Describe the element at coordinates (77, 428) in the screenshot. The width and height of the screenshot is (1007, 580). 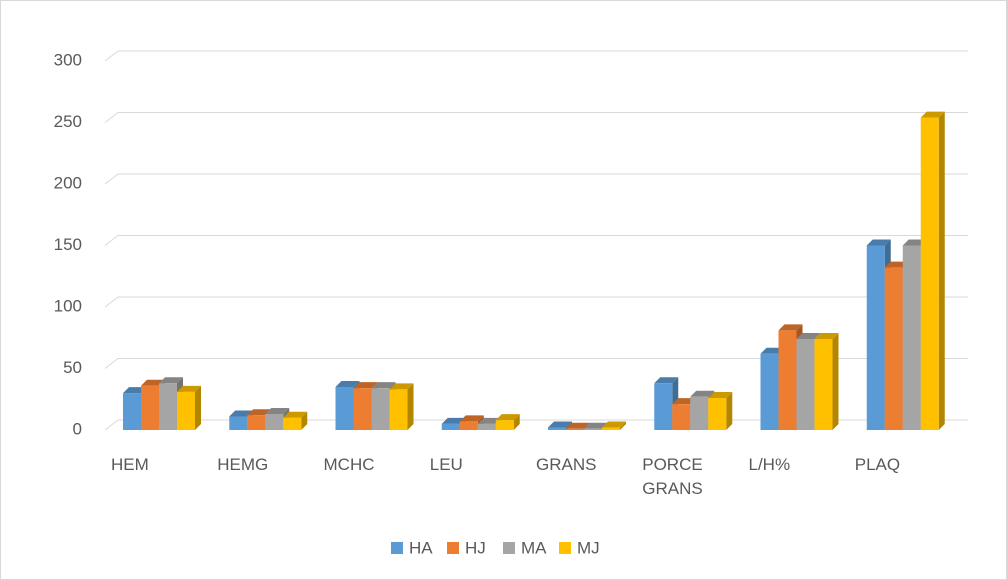
I see `y-tick-label: 0` at that location.